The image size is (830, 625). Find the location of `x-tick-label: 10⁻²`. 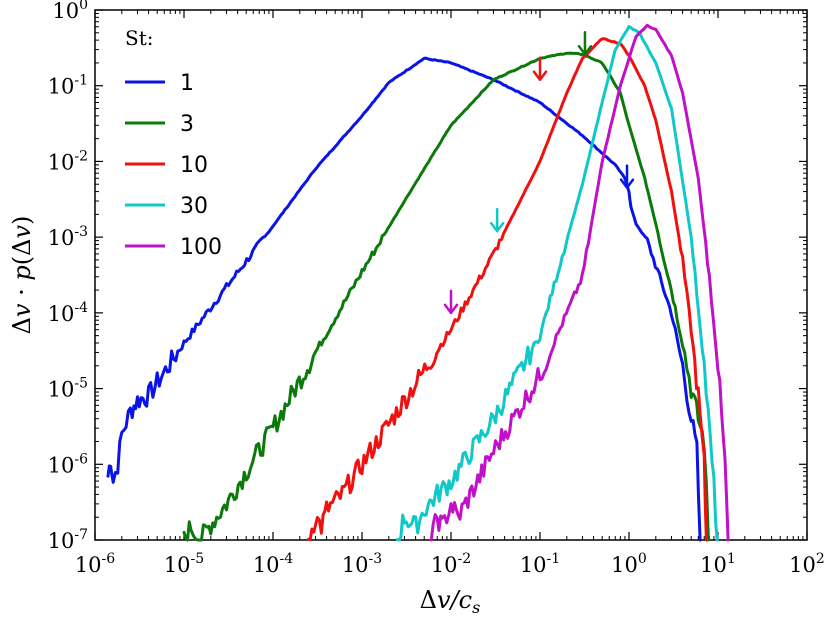

x-tick-label: 10⁻² is located at coordinates (451, 564).